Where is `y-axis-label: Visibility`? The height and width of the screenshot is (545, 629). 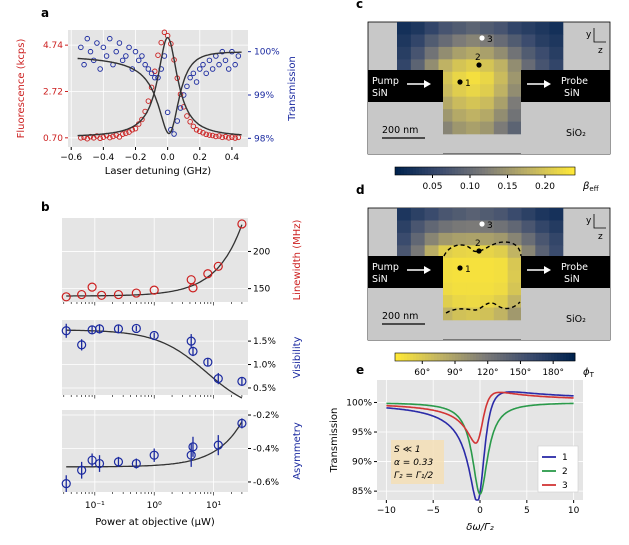 y-axis-label: Visibility is located at coordinates (297, 357).